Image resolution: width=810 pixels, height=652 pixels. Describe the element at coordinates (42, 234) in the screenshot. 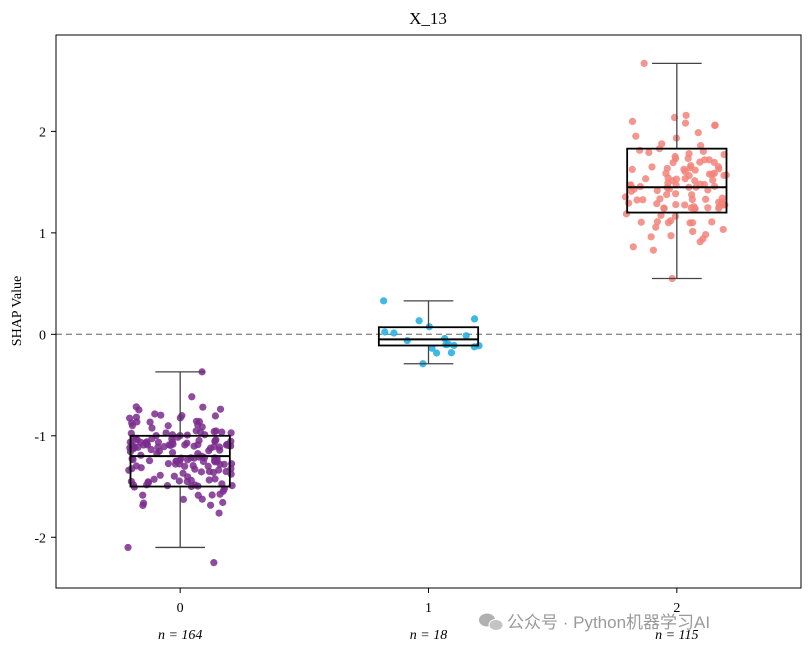

I see `y-tick-label: 1` at that location.